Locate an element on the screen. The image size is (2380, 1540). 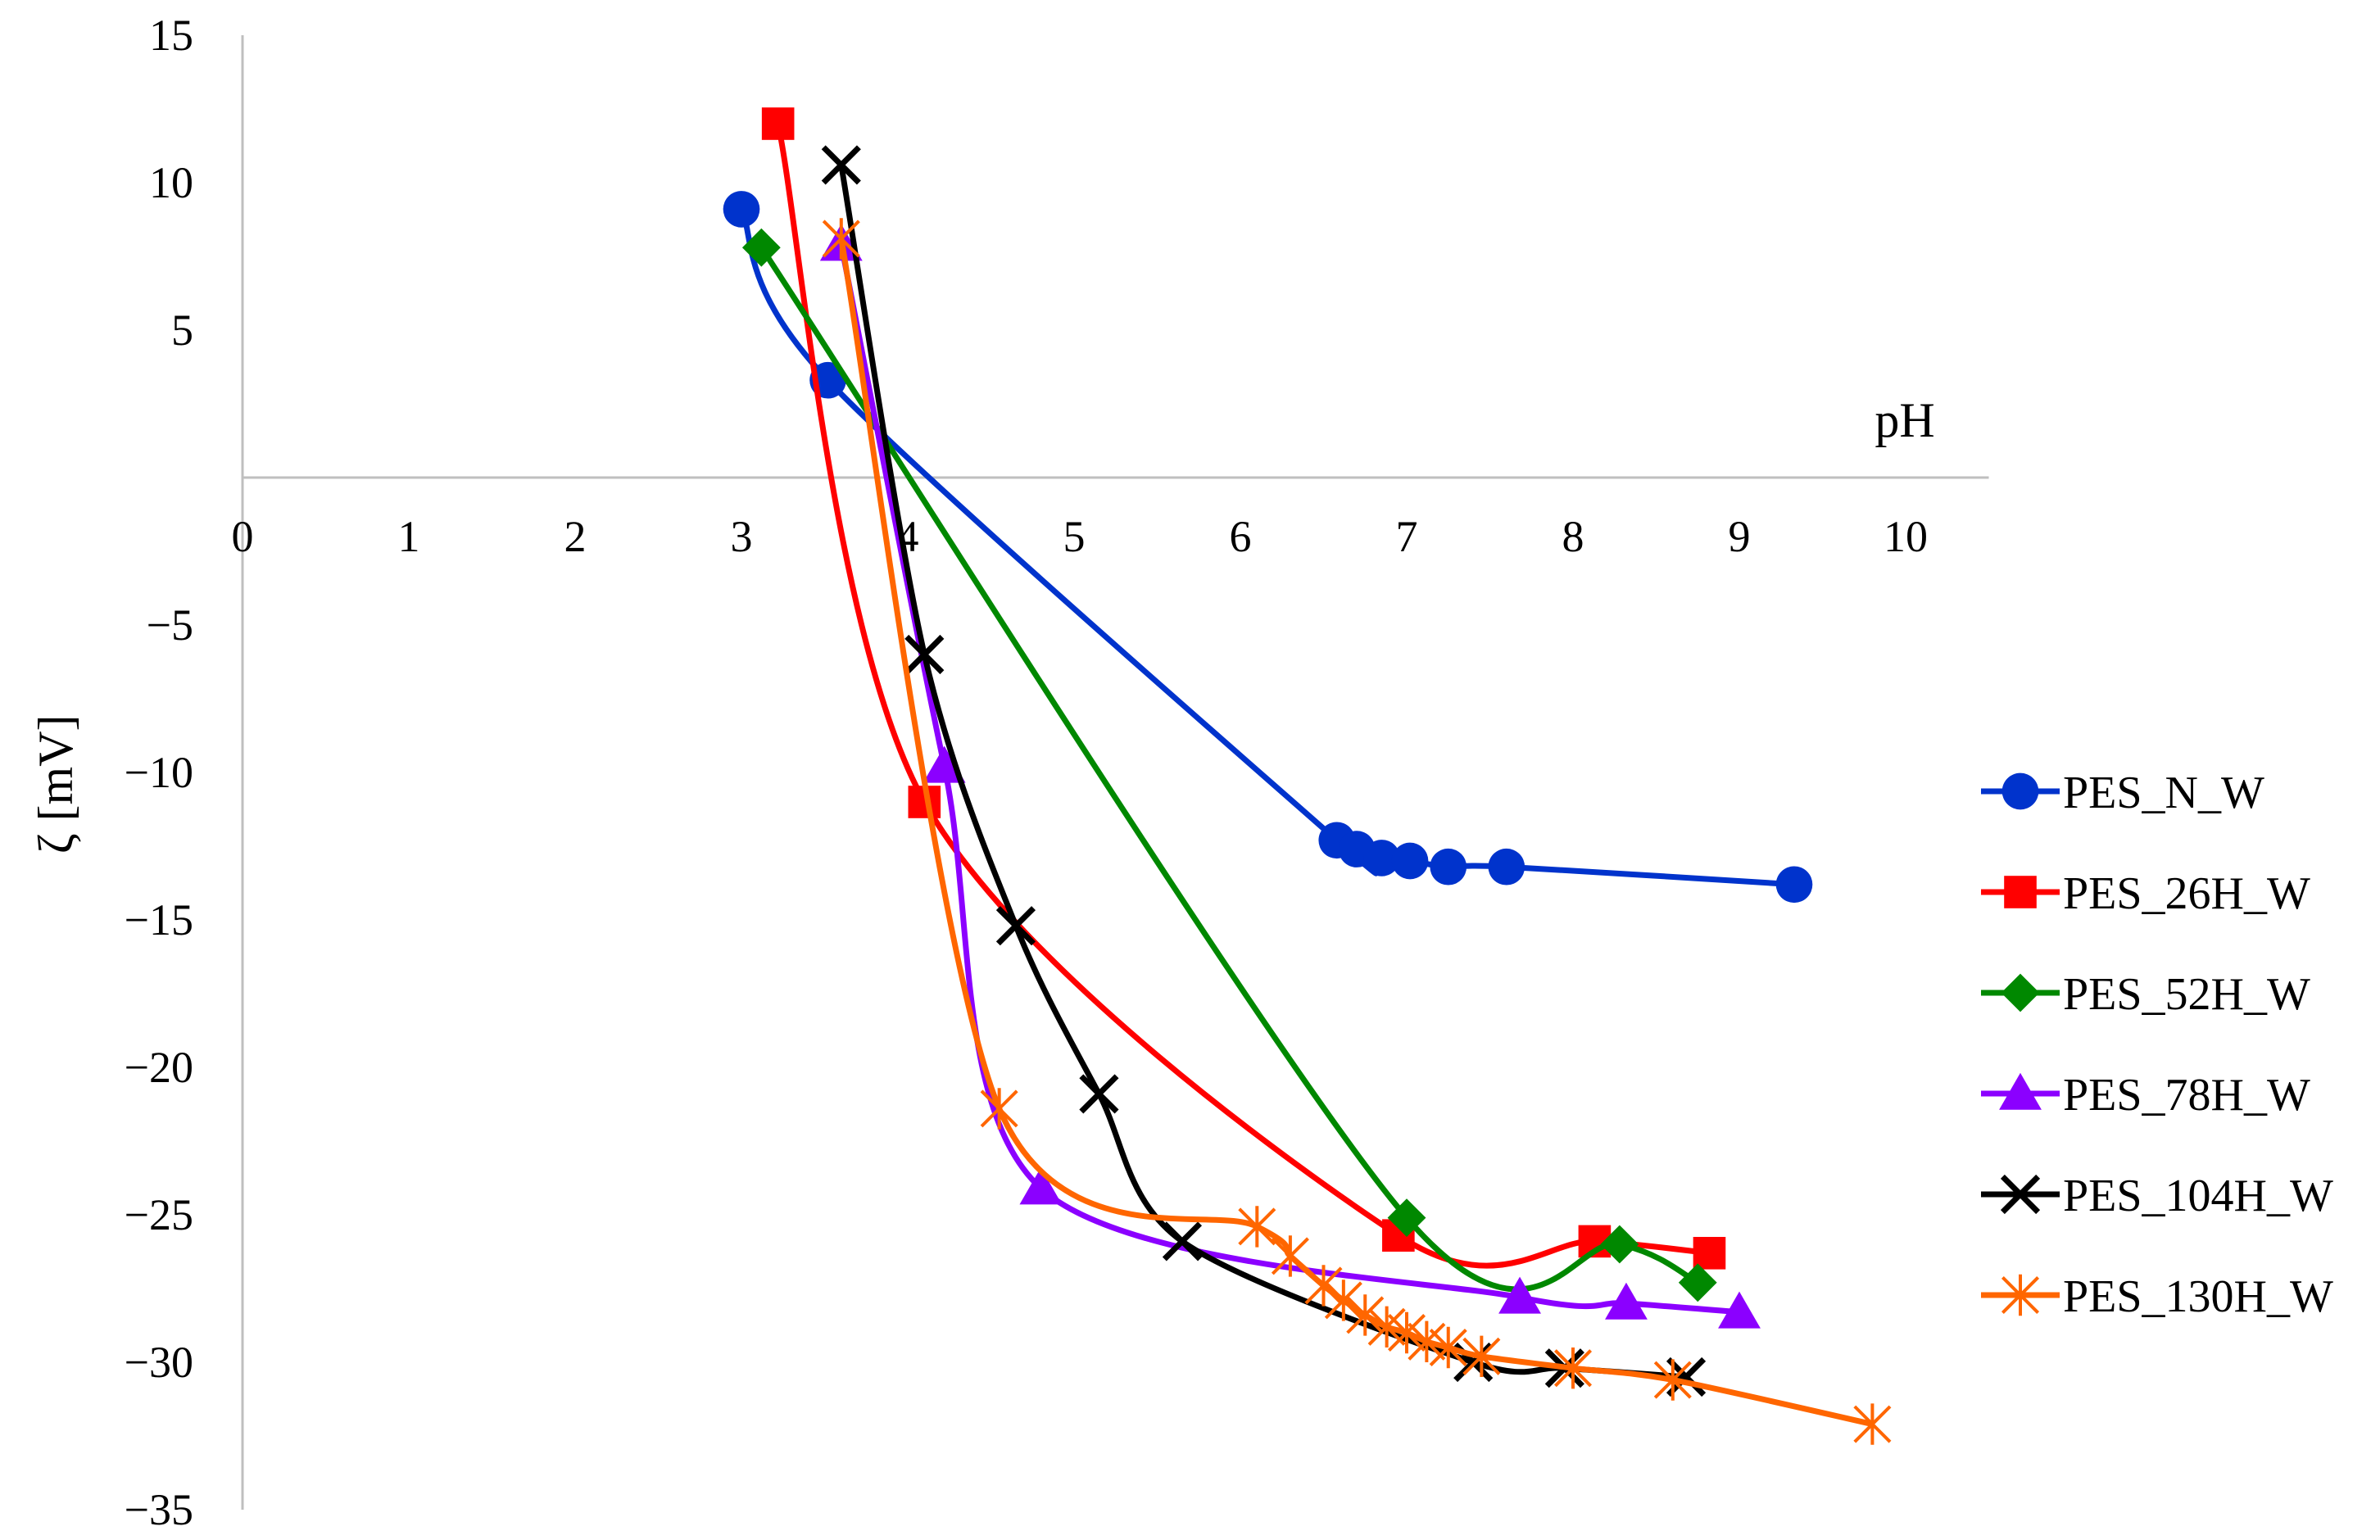
legend-label: PES_26H_W is located at coordinates (2186, 893).